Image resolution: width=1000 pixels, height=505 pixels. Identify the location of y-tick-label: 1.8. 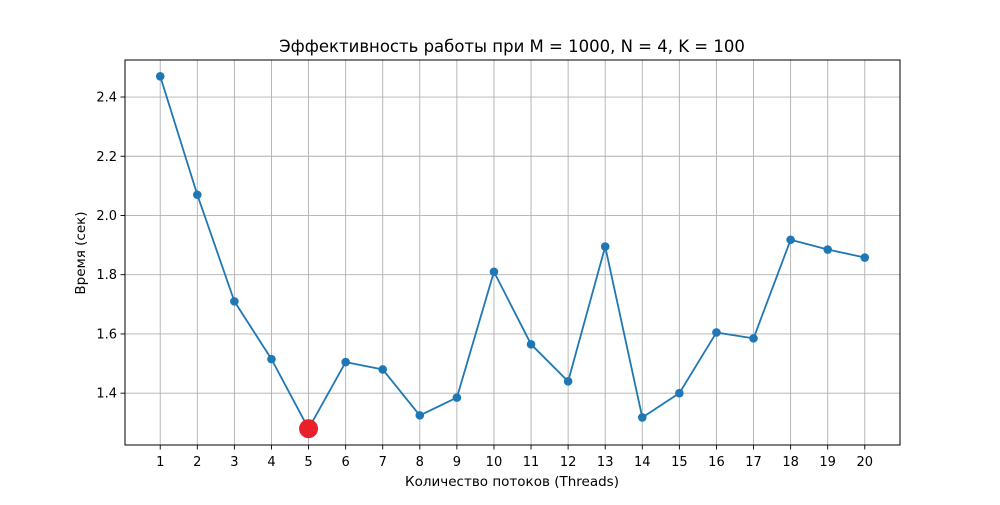
(106, 275).